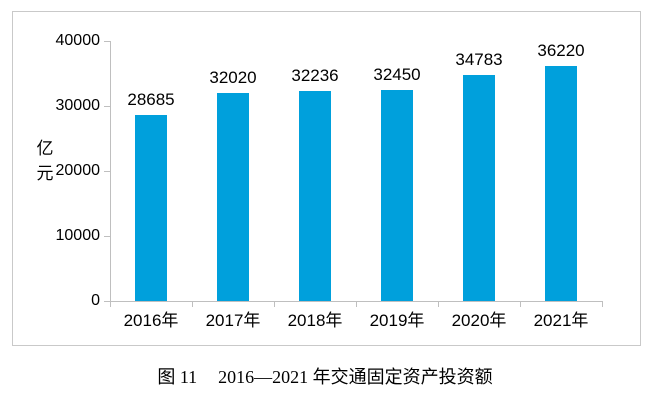  I want to click on bar-value-label: 36220, so click(561, 50).